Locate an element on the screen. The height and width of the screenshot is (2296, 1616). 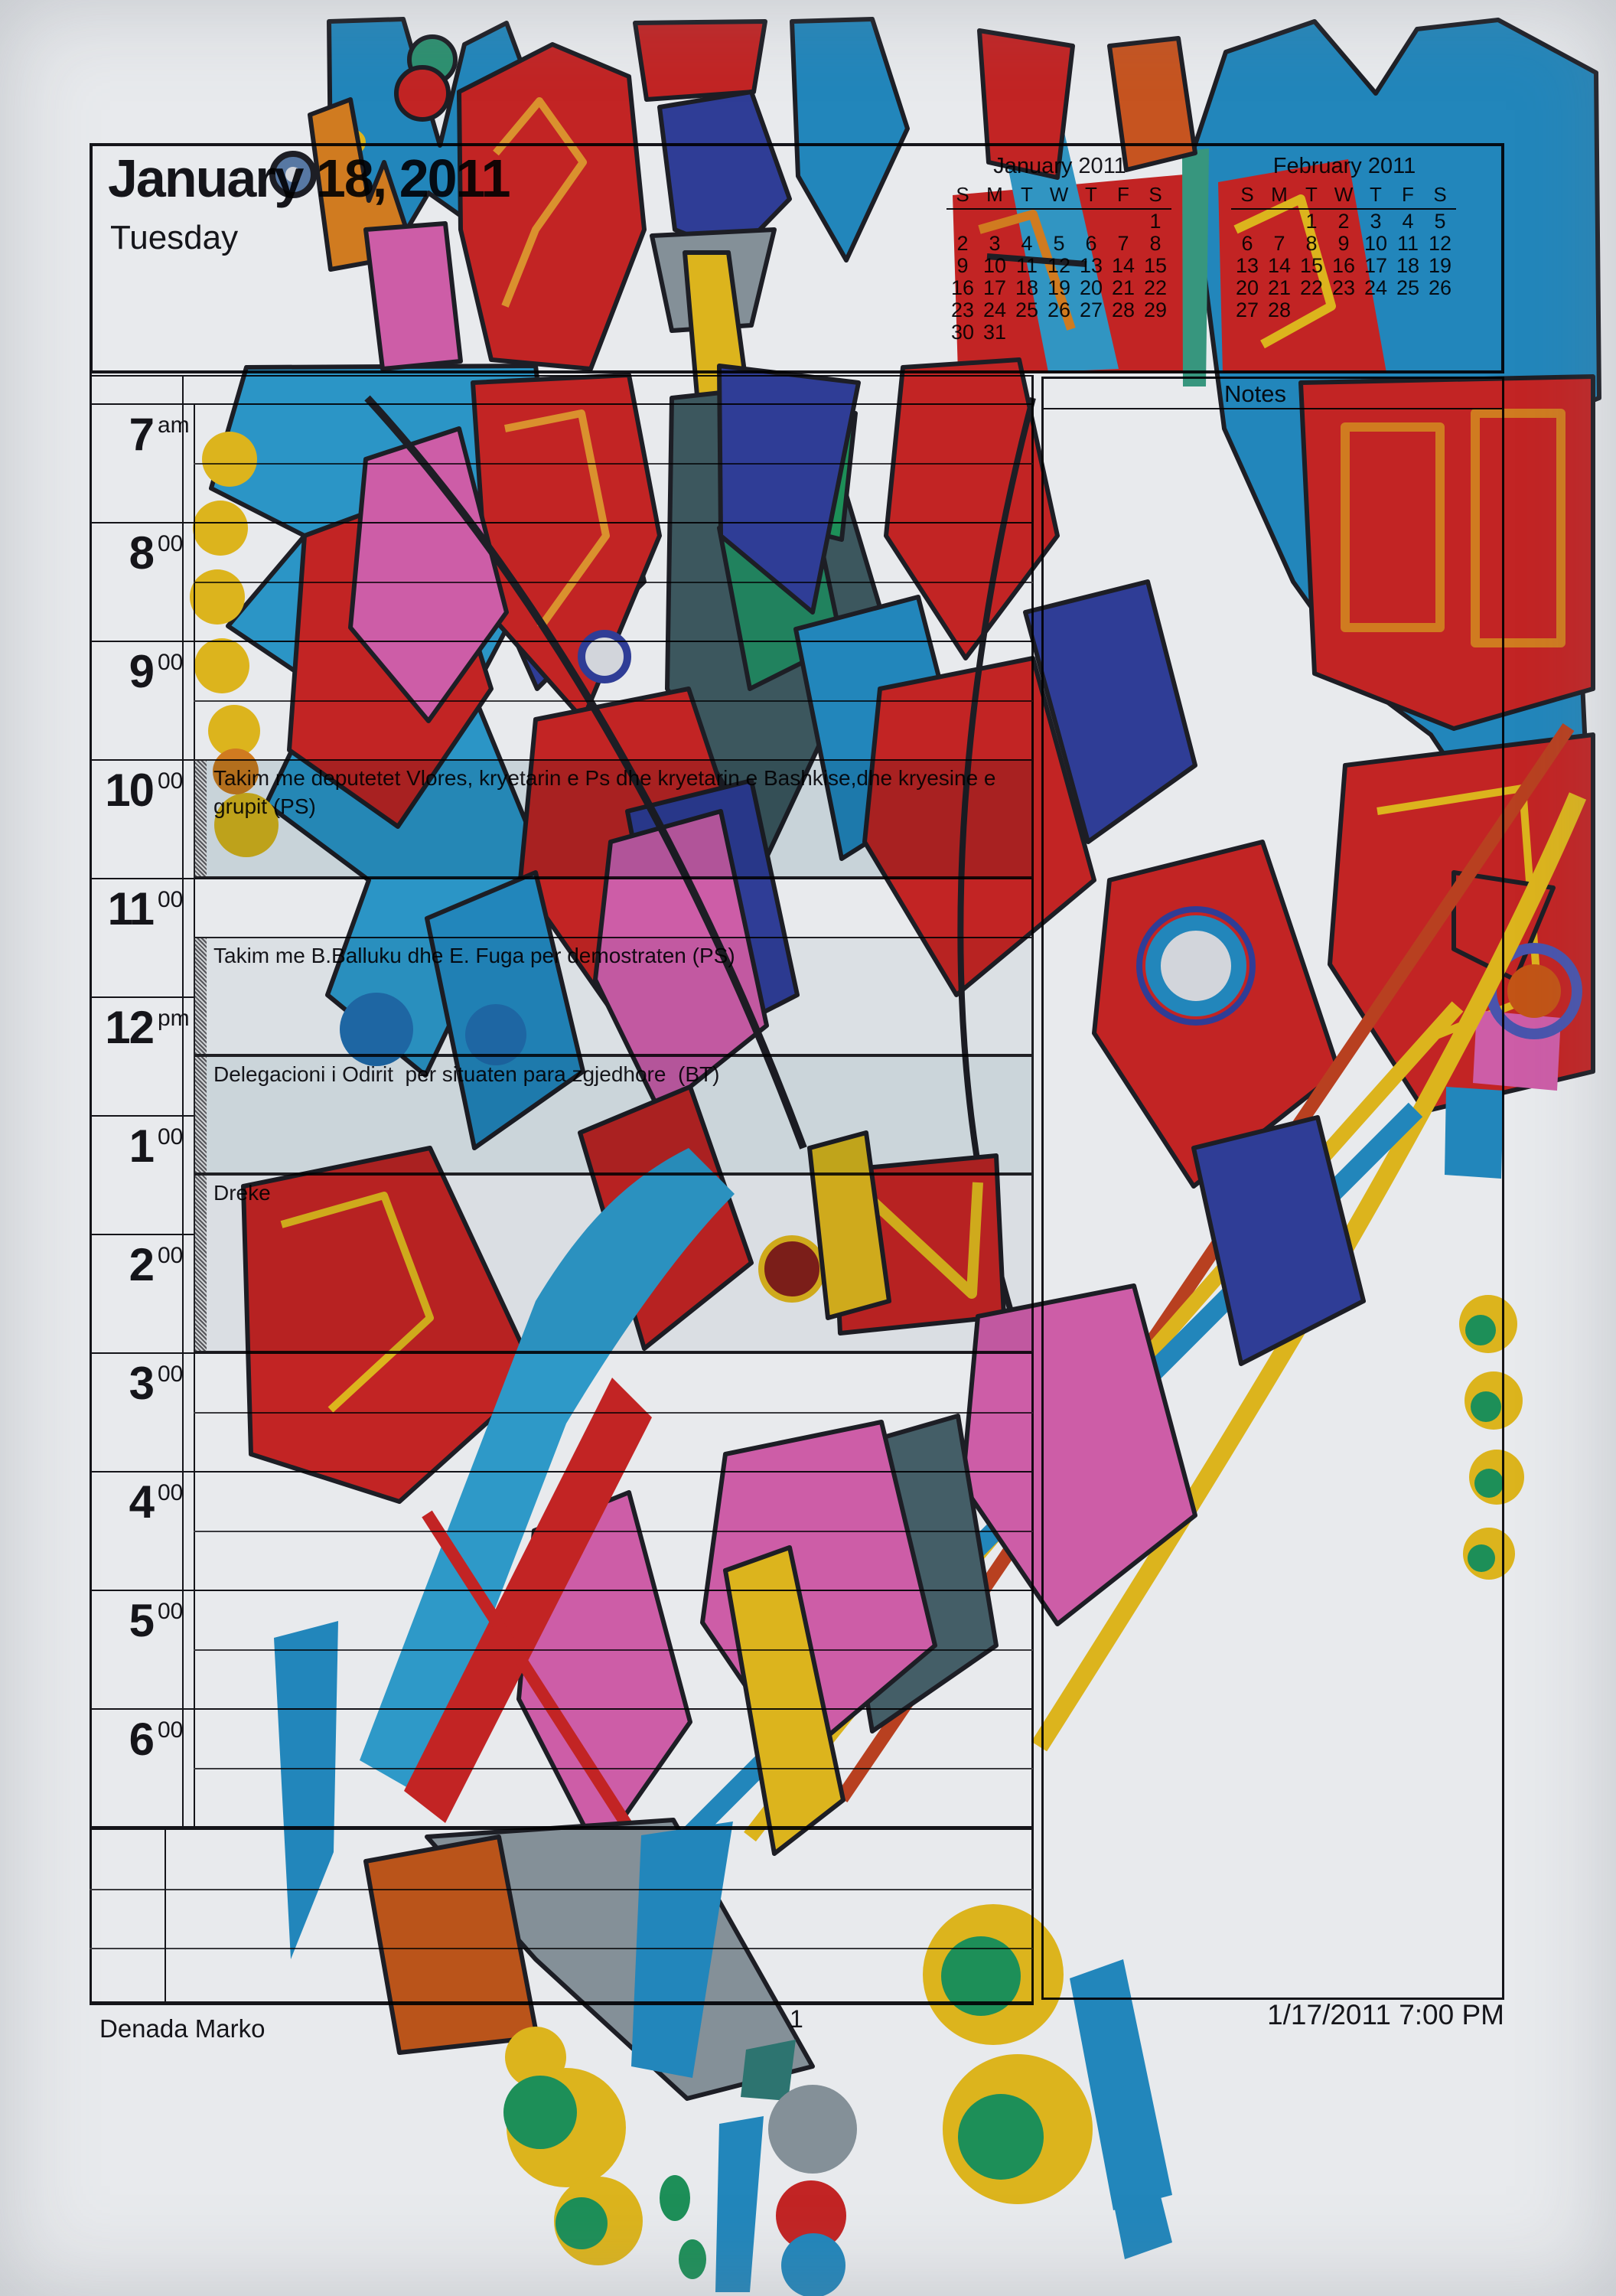
time-slot-label: 9 00 is located at coordinates (140, 671).